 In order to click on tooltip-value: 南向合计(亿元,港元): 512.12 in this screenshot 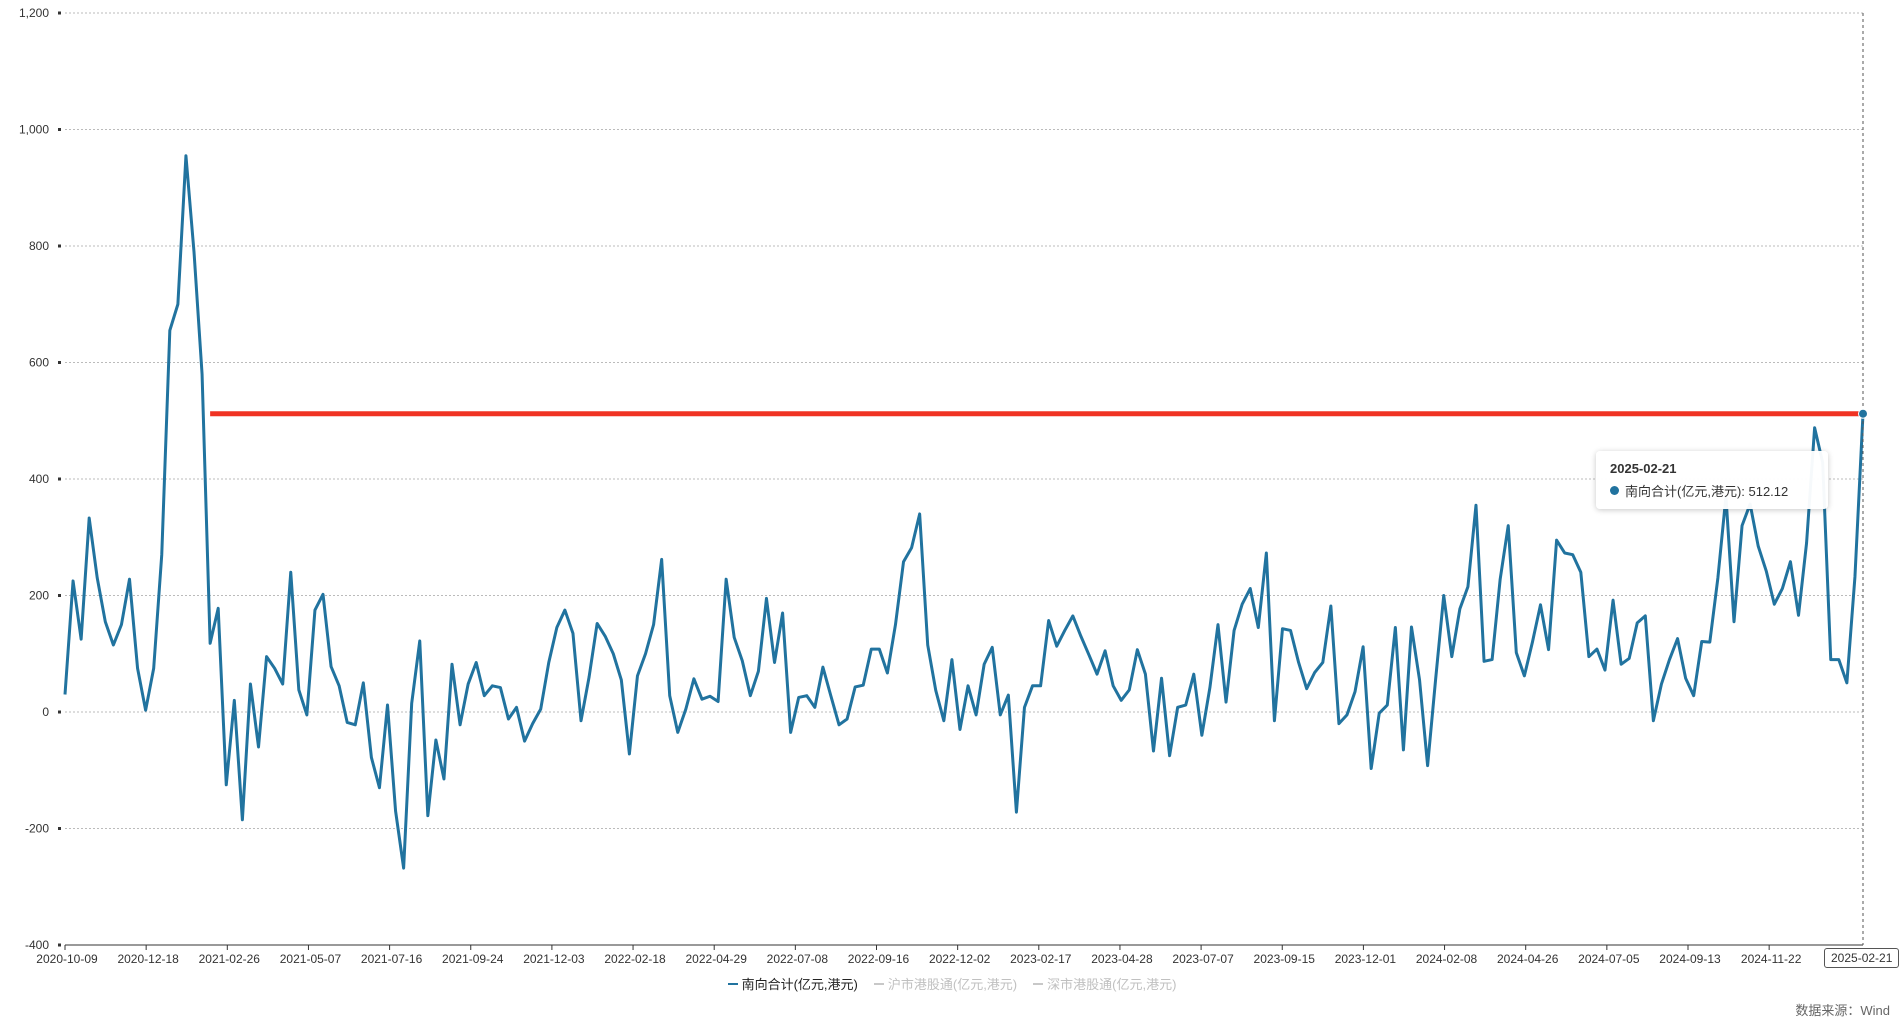, I will do `click(1707, 491)`.